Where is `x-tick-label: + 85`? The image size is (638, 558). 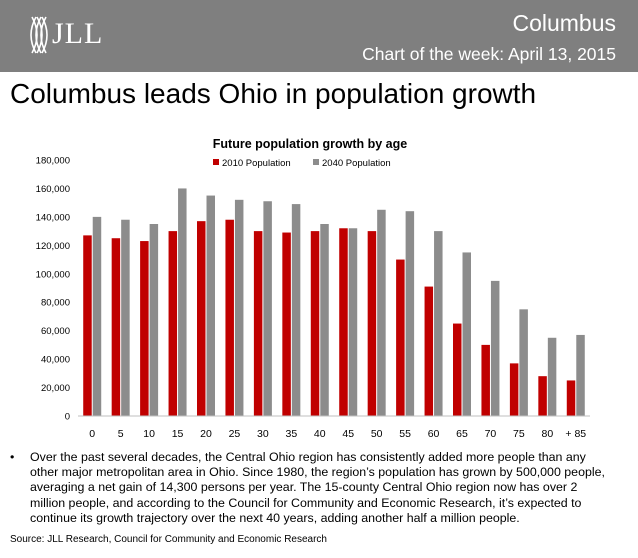 x-tick-label: + 85 is located at coordinates (575, 434).